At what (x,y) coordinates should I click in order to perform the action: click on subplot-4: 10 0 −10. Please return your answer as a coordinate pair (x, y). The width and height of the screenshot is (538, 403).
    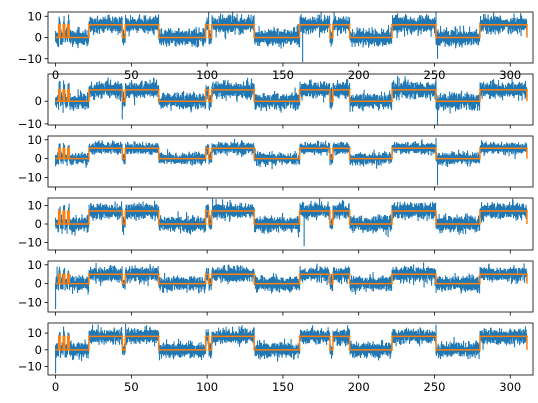
    Looking at the image, I should click on (276, 225).